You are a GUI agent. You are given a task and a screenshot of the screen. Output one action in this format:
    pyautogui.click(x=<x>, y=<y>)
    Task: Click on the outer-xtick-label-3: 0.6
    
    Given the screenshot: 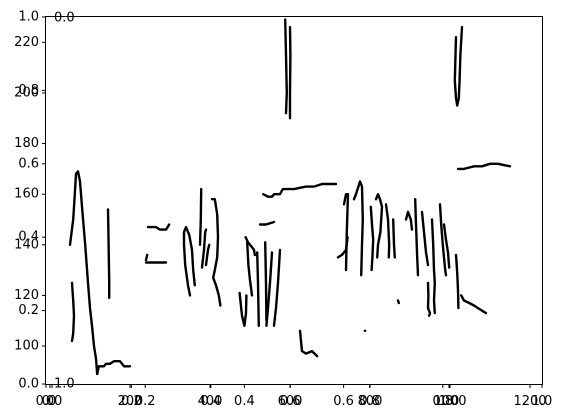 What is the action you would take?
    pyautogui.click(x=343, y=401)
    